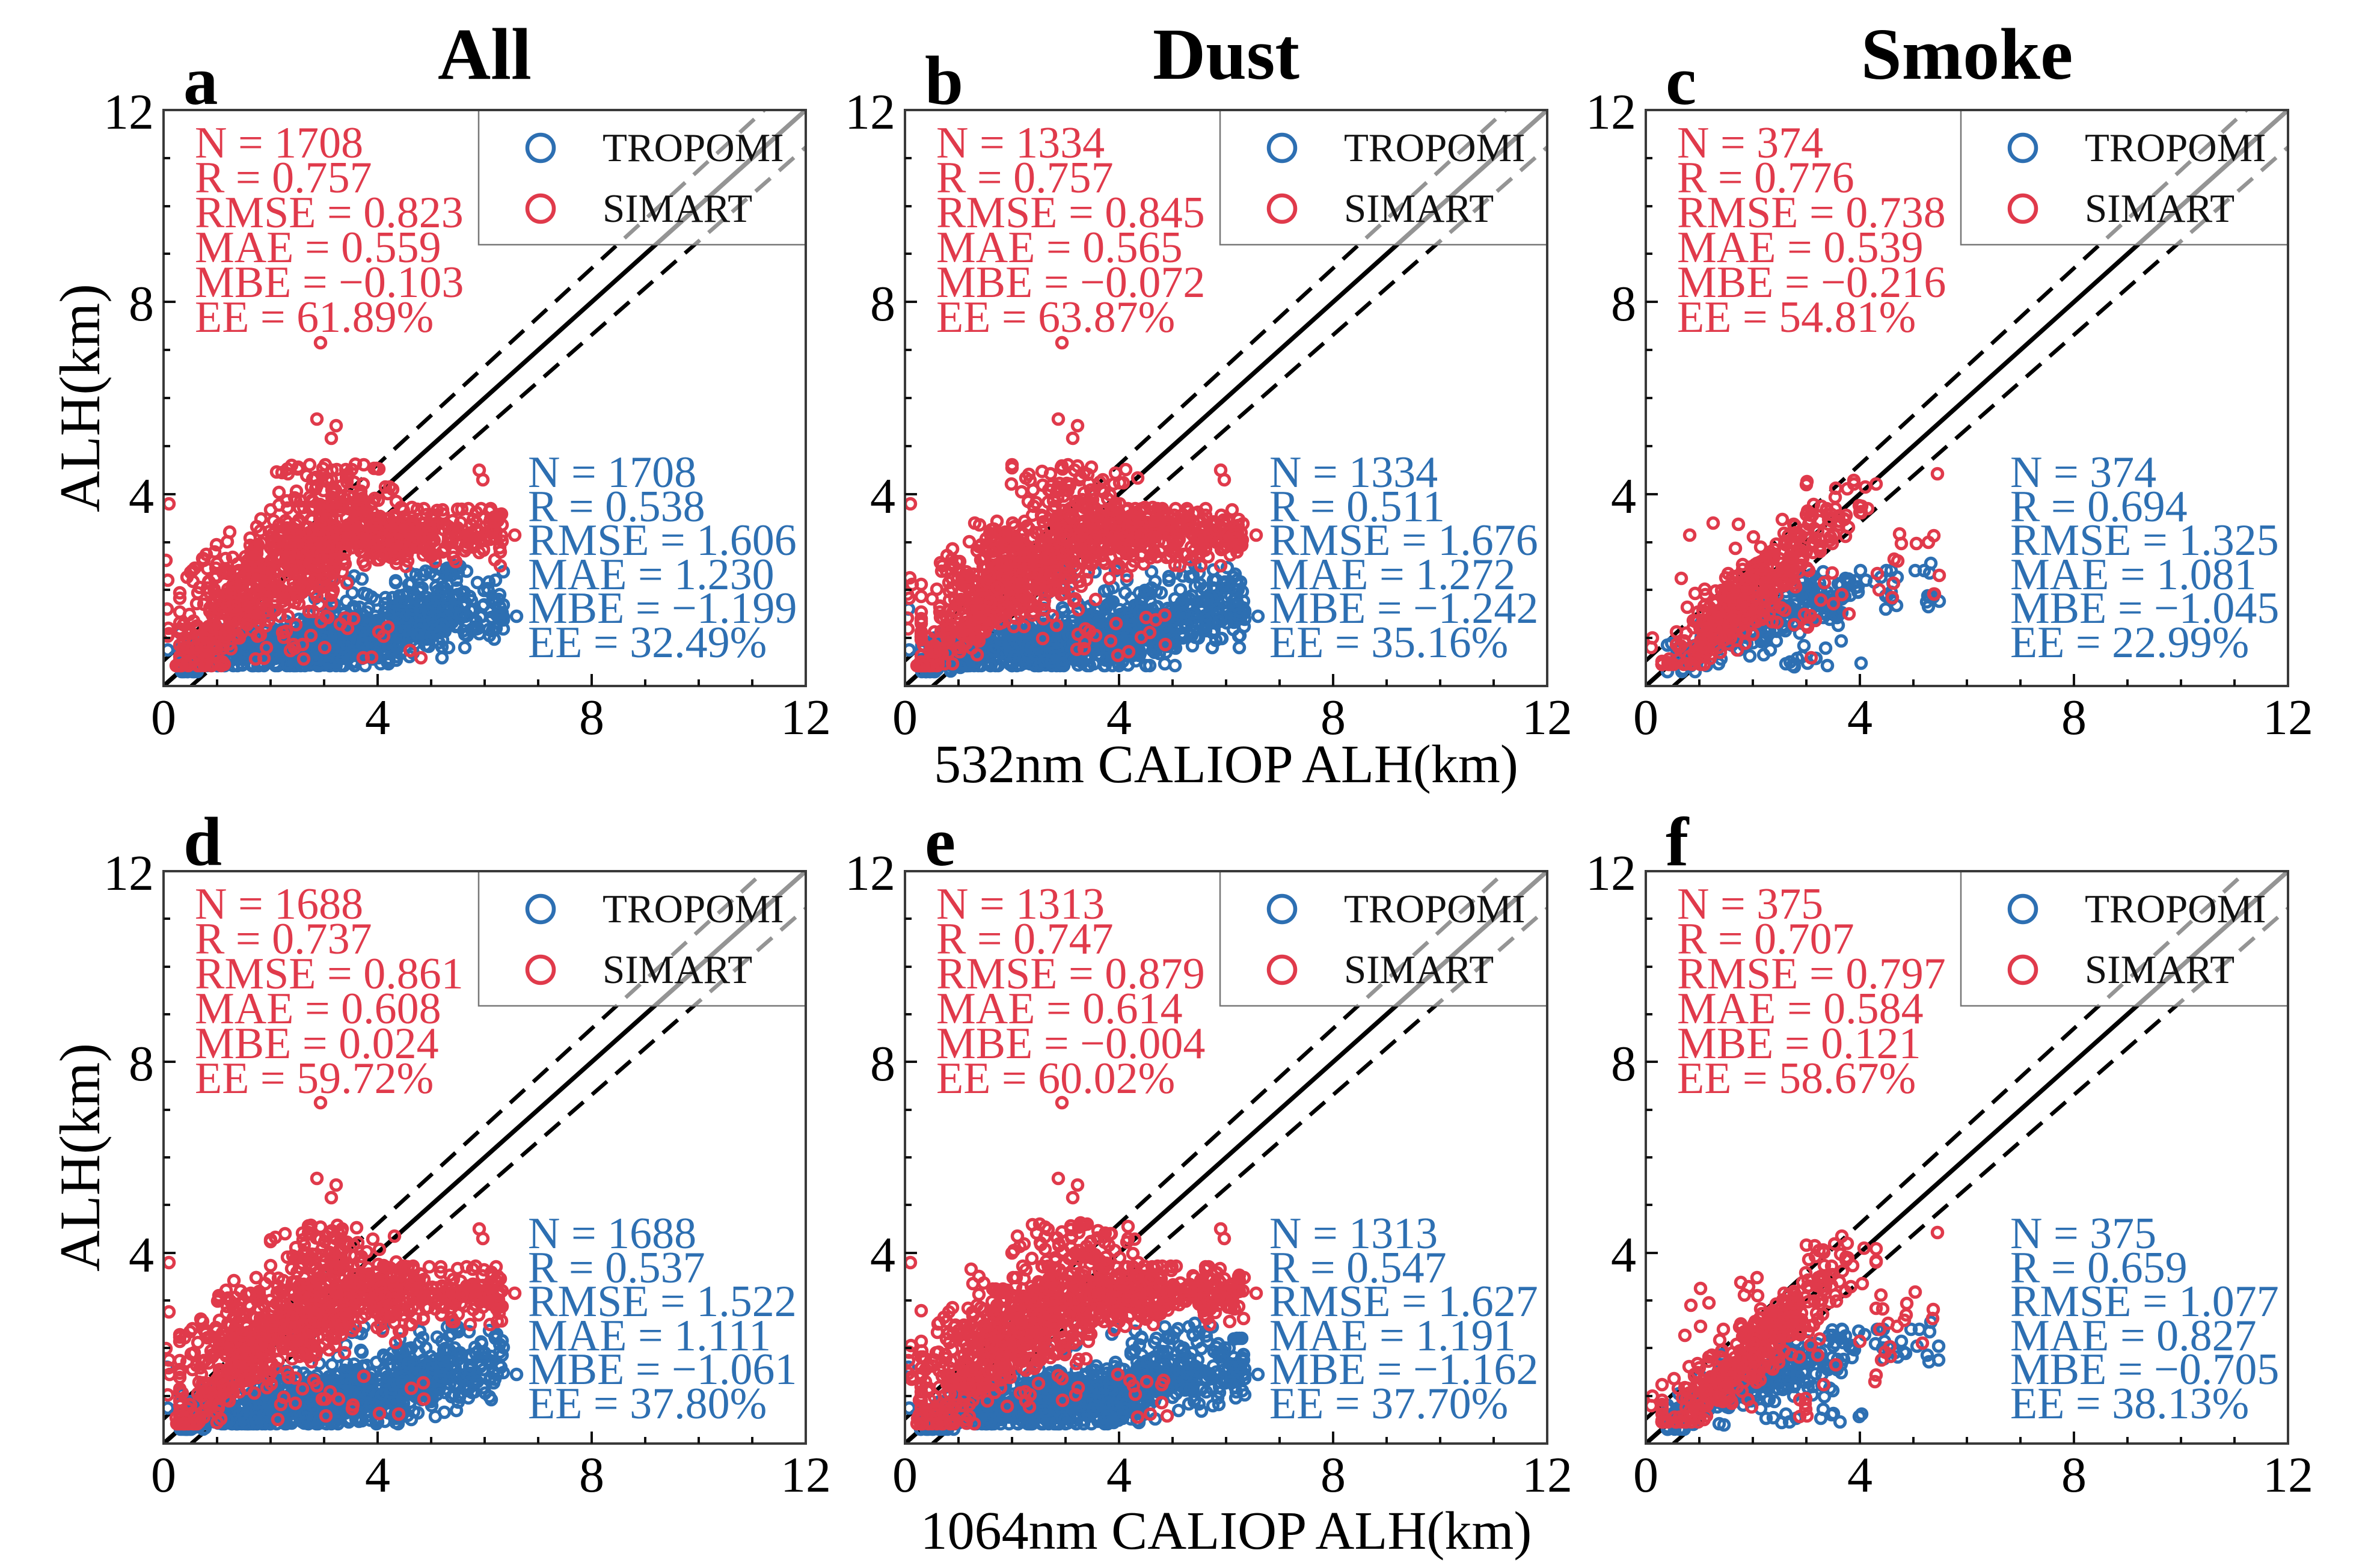  Describe the element at coordinates (201, 81) in the screenshot. I see `svg-text: a` at that location.